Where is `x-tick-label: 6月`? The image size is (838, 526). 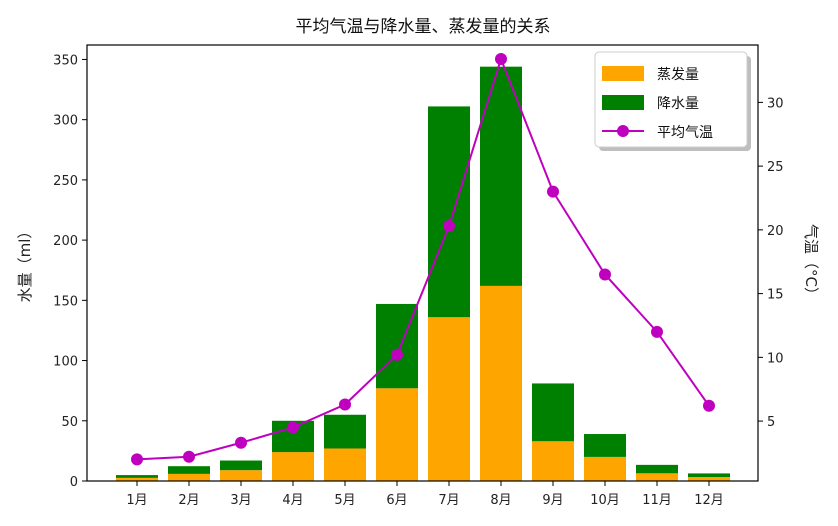
x-tick-label: 6月 is located at coordinates (396, 500).